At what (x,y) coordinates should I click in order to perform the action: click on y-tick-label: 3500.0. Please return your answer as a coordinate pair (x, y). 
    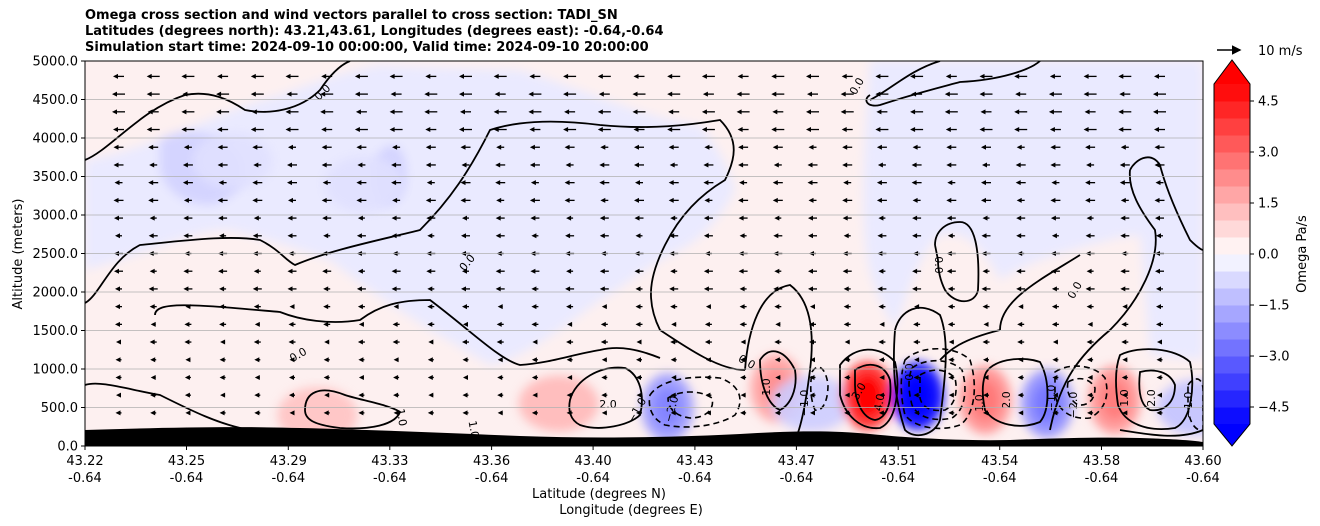
    Looking at the image, I should click on (56, 177).